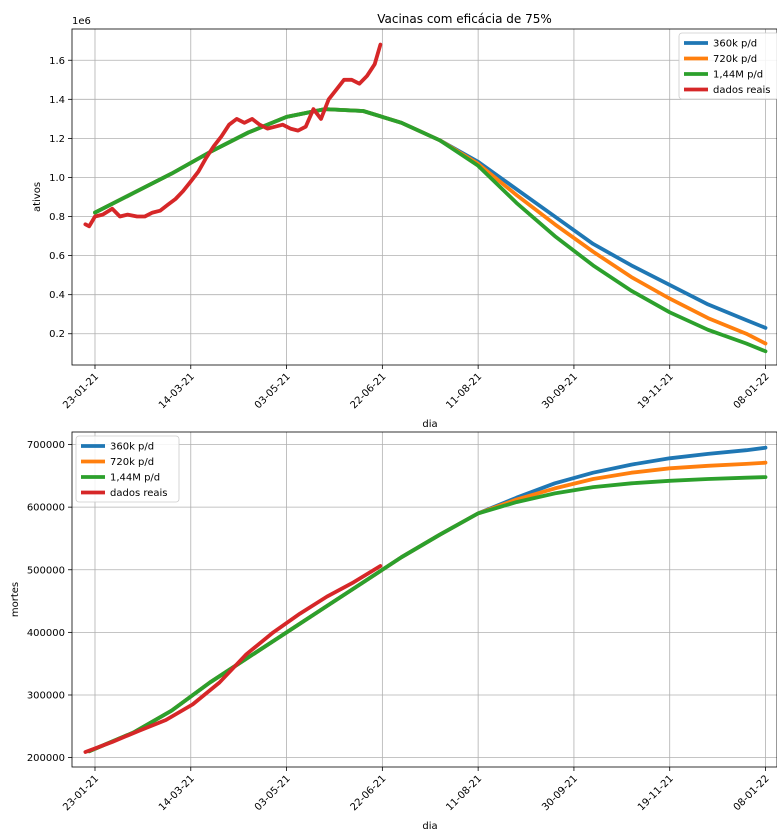  I want to click on y-tick-label: 400000, so click(46, 633).